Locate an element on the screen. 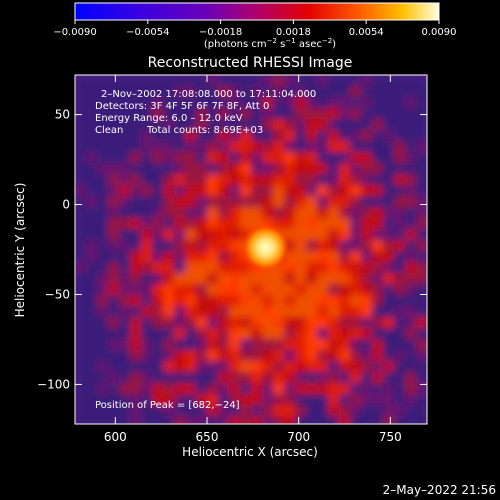 This screenshot has height=500, width=500. detectors-text: Detectors: 3F 4F 5F 6F 7F 8F, Att 0 is located at coordinates (182, 106).